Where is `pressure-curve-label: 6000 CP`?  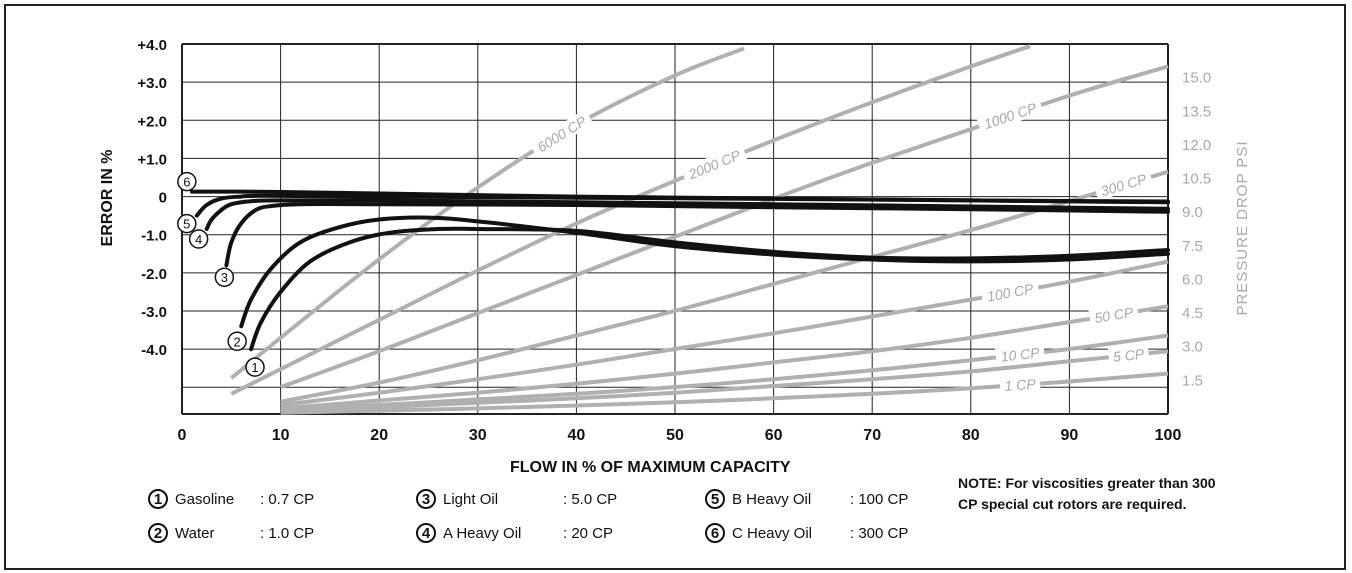
pressure-curve-label: 6000 CP is located at coordinates (561, 134).